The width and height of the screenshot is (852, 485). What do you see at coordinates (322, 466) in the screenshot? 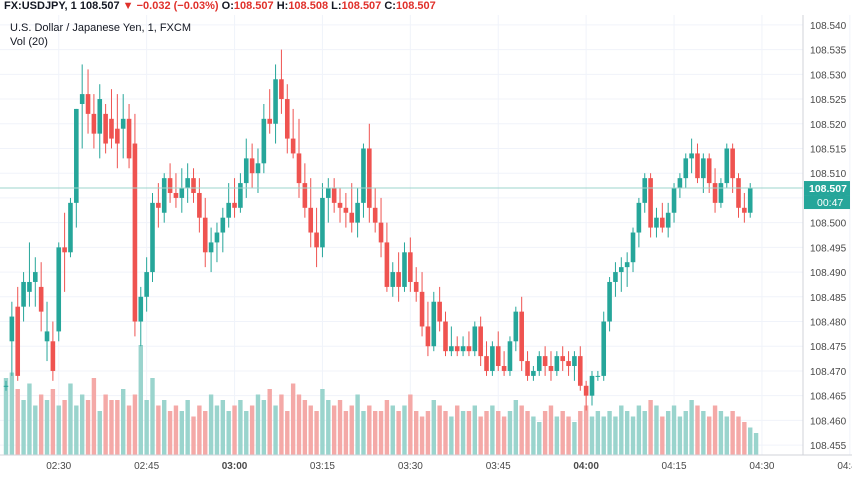
I see `x-tick-label: 03:15` at bounding box center [322, 466].